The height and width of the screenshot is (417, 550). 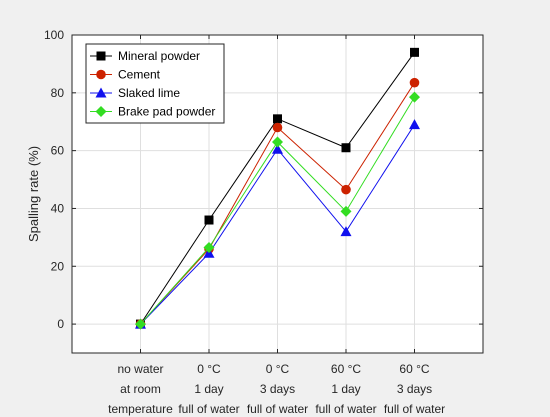 What do you see at coordinates (140, 409) in the screenshot?
I see `x-tick-label: temperature` at bounding box center [140, 409].